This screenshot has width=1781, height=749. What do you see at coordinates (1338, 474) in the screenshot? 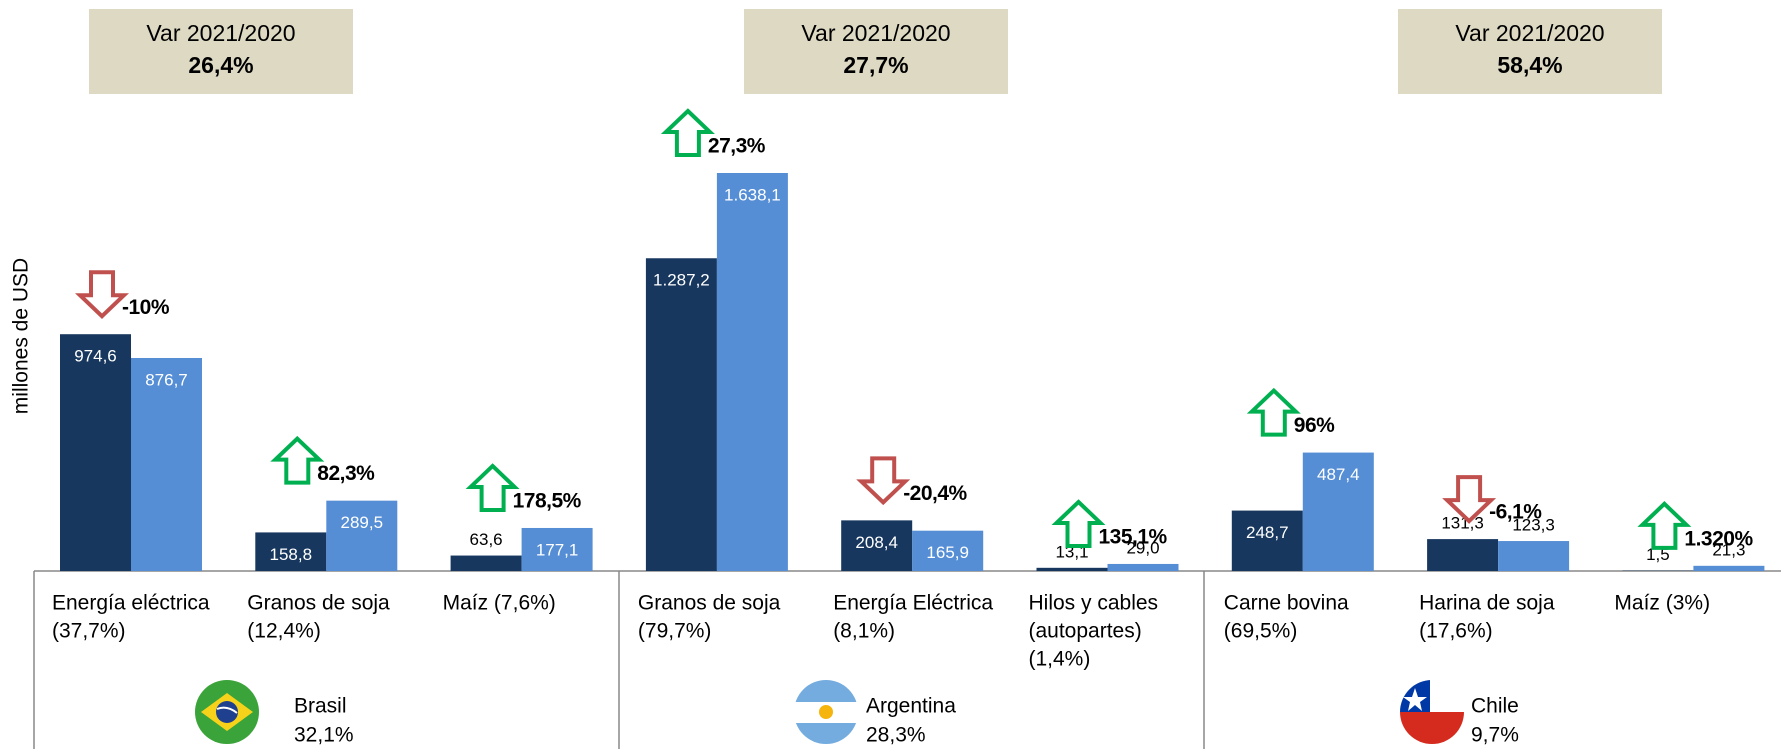
I see `value-label: 487,4` at bounding box center [1338, 474].